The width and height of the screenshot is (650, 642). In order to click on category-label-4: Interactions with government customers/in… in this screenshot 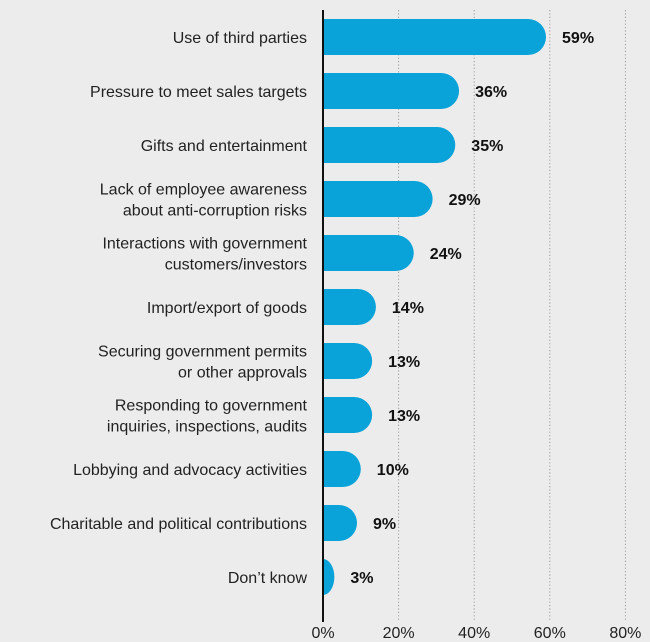, I will do `click(204, 255)`.